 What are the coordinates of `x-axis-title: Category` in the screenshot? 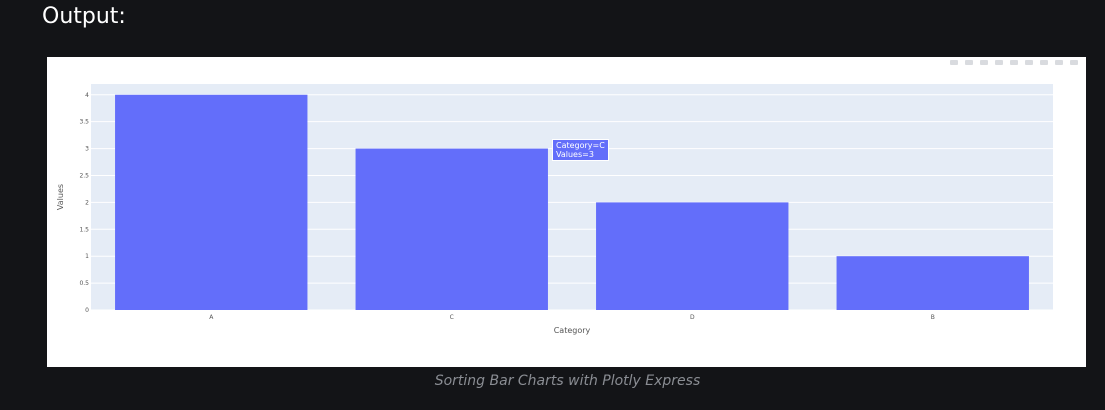 It's located at (572, 330).